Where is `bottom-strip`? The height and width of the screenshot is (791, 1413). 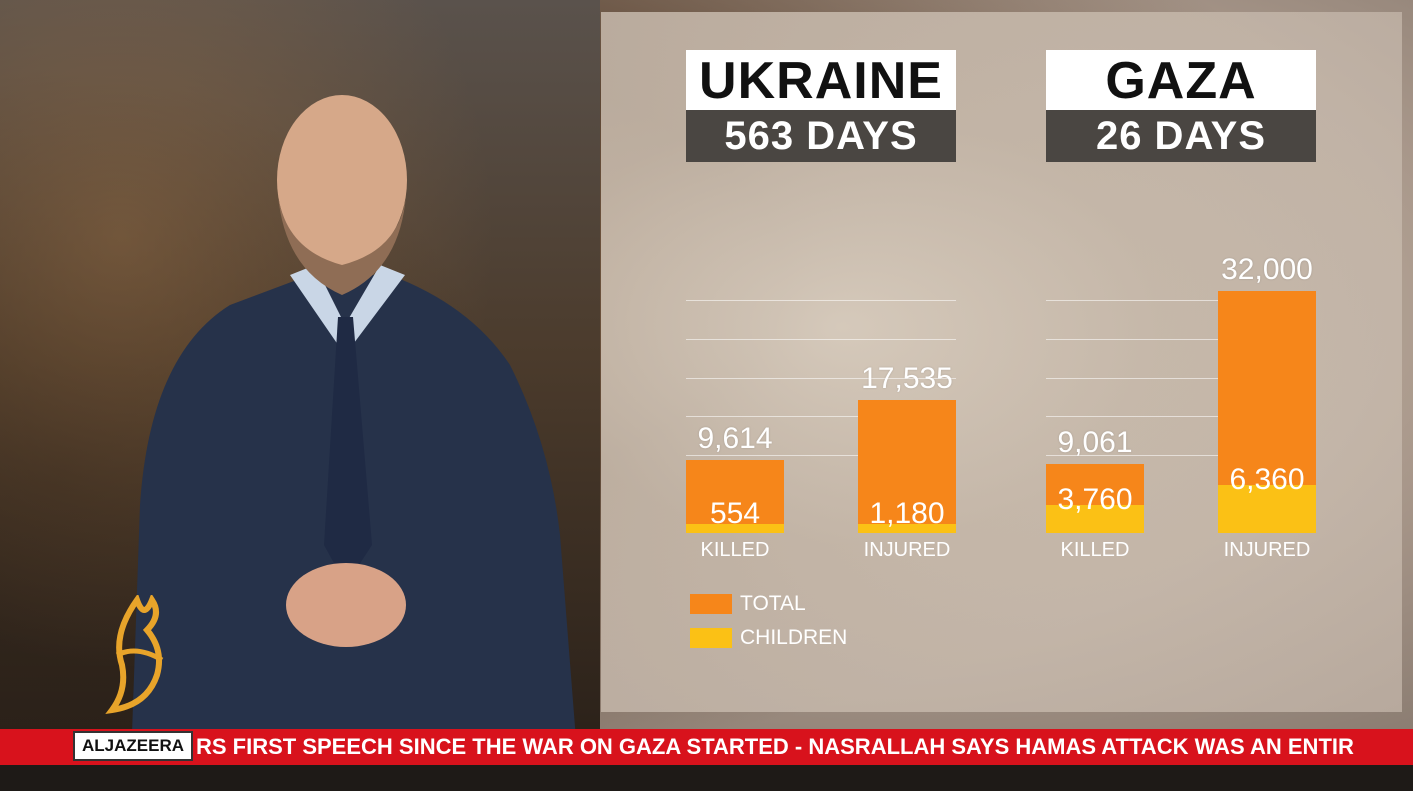 bottom-strip is located at coordinates (706, 778).